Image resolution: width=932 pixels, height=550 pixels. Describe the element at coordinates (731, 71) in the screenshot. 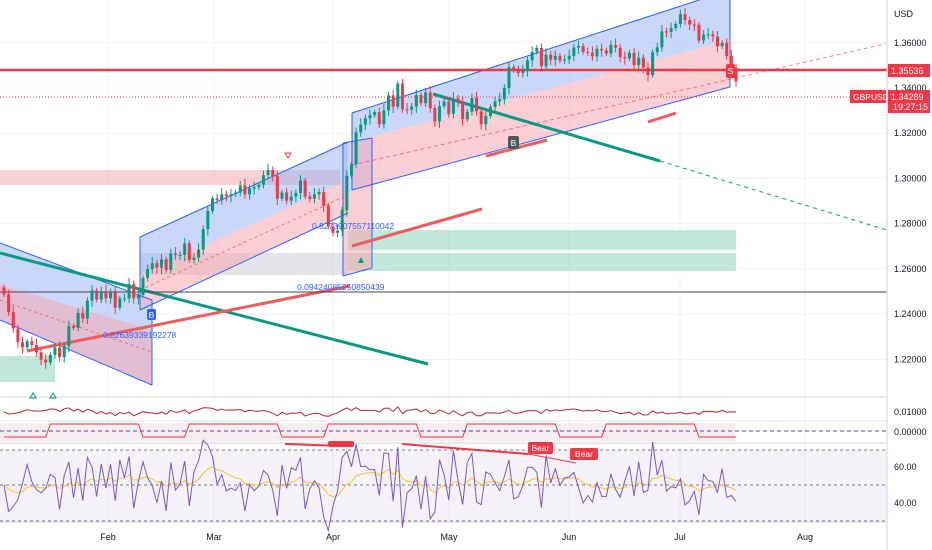

I see `svg-text: S` at that location.